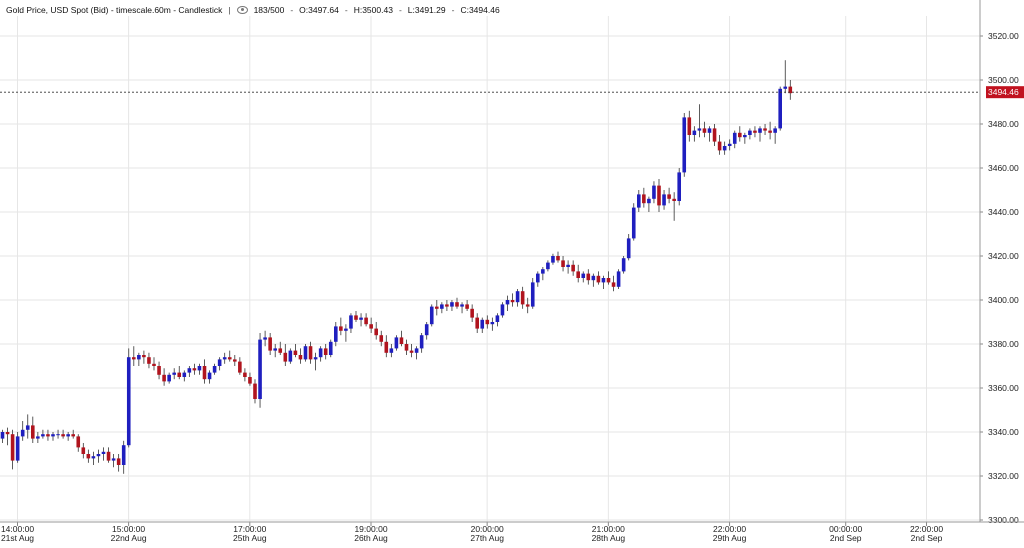 The height and width of the screenshot is (548, 1024). Describe the element at coordinates (730, 538) in the screenshot. I see `x-tick-date-label: 29th Aug` at that location.